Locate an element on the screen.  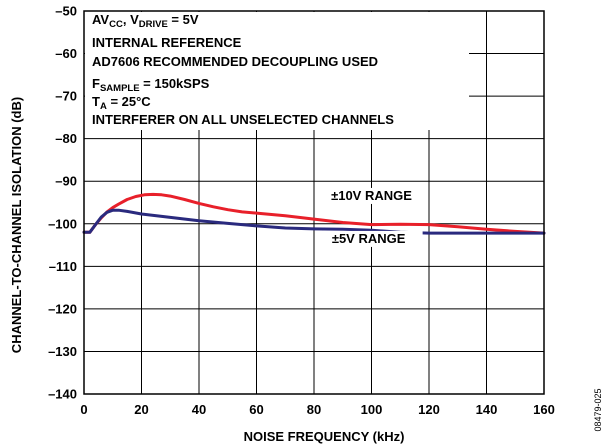
annotation-line: AVCC, VDRIVE = 5V is located at coordinates (145, 21).